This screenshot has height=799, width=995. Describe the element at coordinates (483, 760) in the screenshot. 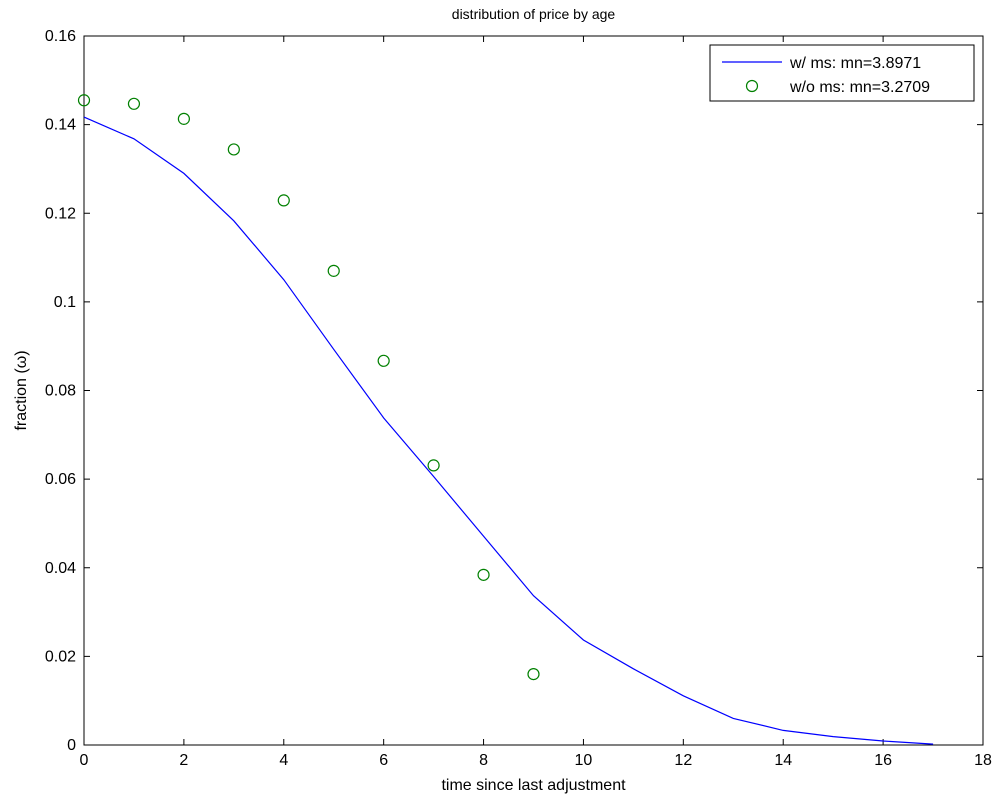

I see `x-tick-label: 8` at that location.